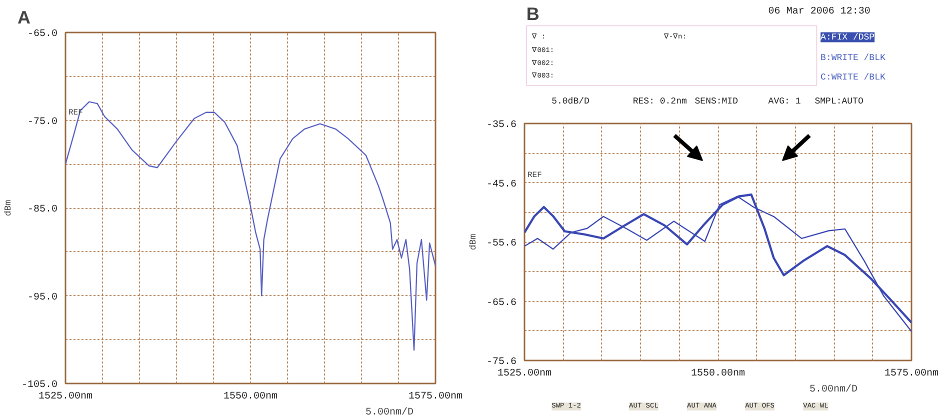 This screenshot has width=941, height=420. Describe the element at coordinates (501, 184) in the screenshot. I see `y-tick-label: -45.6` at that location.